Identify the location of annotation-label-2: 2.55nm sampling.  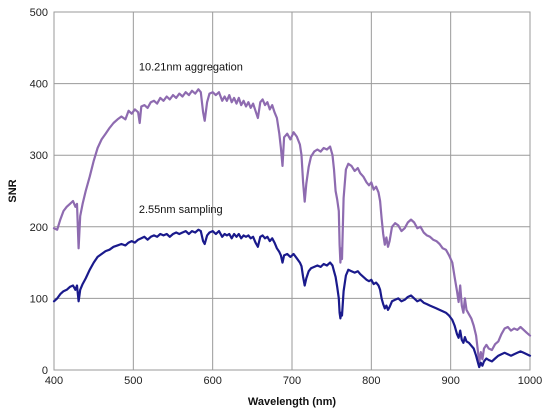
(181, 210).